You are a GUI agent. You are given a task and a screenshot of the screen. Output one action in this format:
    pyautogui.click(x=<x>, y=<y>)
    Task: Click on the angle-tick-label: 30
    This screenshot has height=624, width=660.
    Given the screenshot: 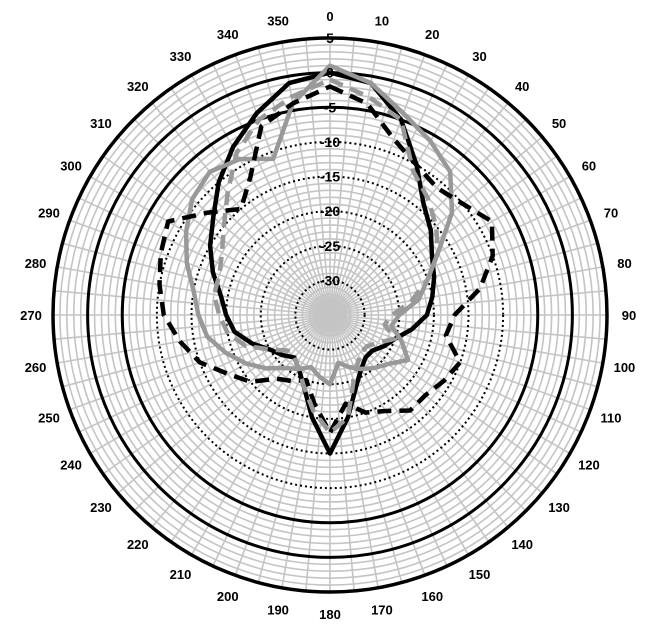 What is the action you would take?
    pyautogui.click(x=479, y=56)
    